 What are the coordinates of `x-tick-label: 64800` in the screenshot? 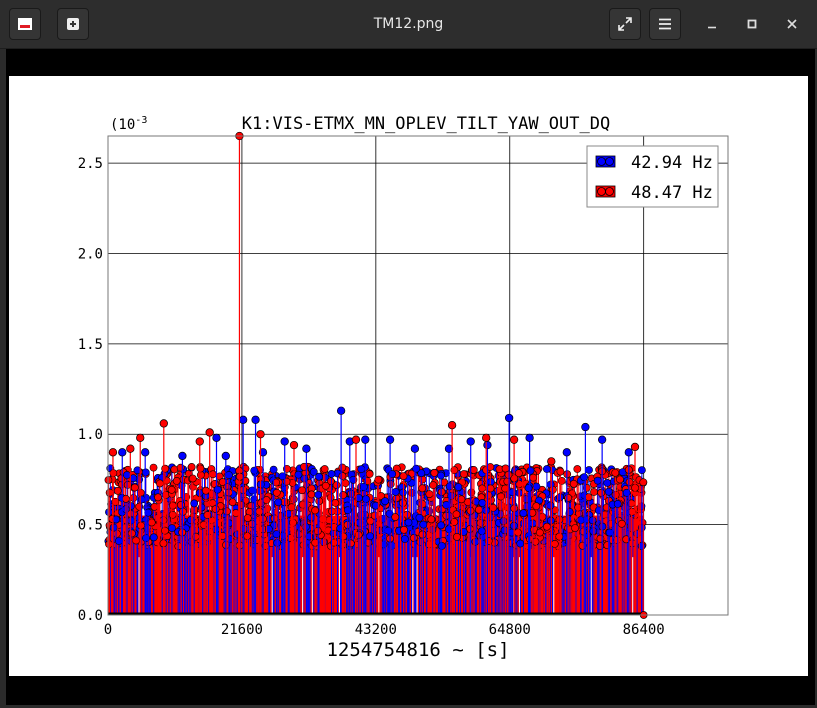 It's located at (510, 630).